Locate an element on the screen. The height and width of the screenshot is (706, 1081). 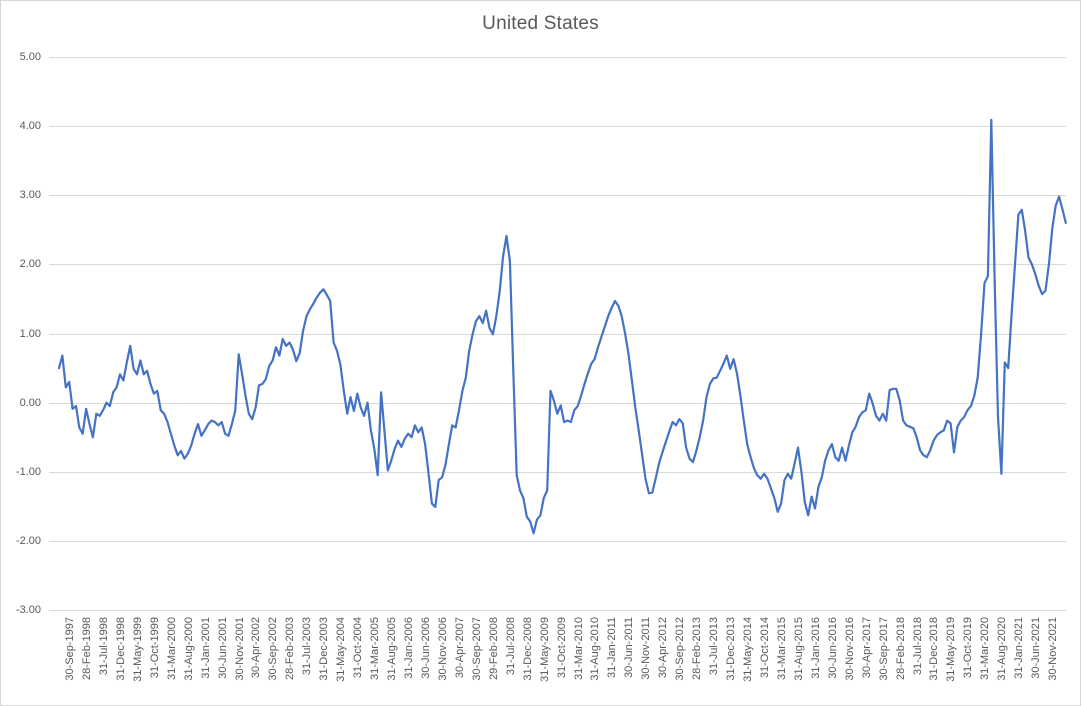
x-axis-tick-label: 31-Jul-2018 is located at coordinates (917, 646).